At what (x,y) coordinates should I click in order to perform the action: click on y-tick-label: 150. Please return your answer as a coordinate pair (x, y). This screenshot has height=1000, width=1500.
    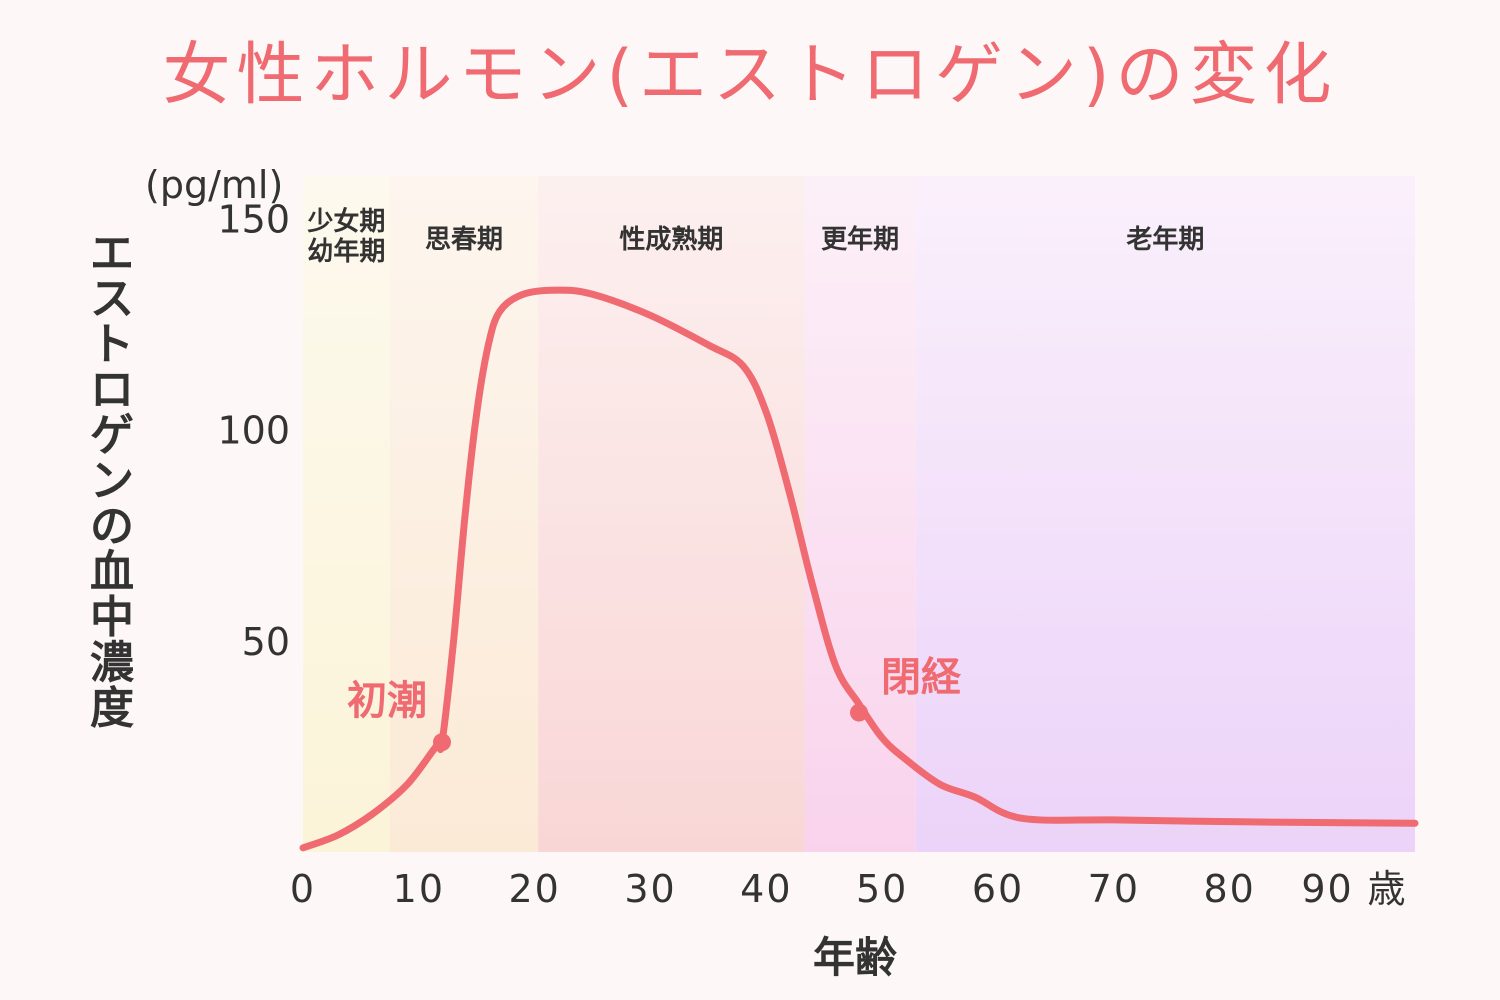
    Looking at the image, I should click on (253, 219).